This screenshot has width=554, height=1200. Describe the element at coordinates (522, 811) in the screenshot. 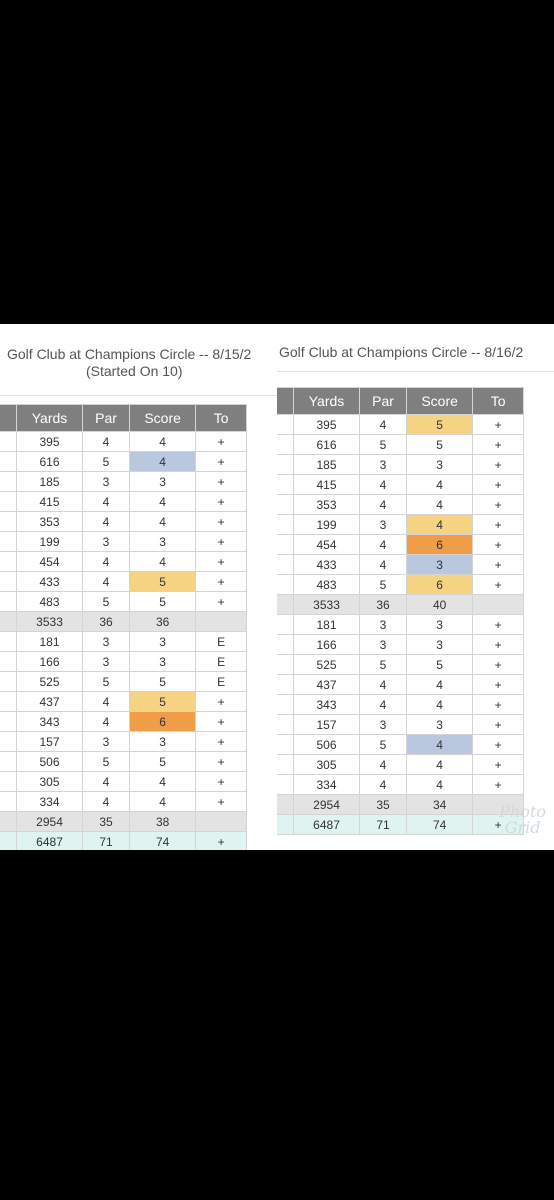

I see `watermark-line1: Photo` at that location.